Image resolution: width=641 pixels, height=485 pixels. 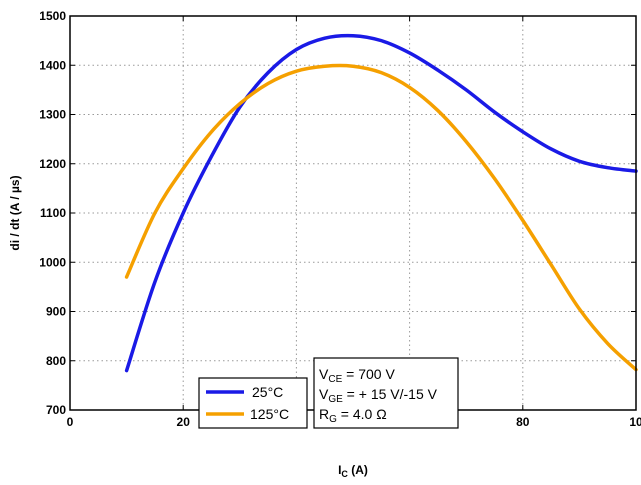 What do you see at coordinates (353, 415) in the screenshot?
I see `condition-rg: RG = 4.0 Ω` at bounding box center [353, 415].